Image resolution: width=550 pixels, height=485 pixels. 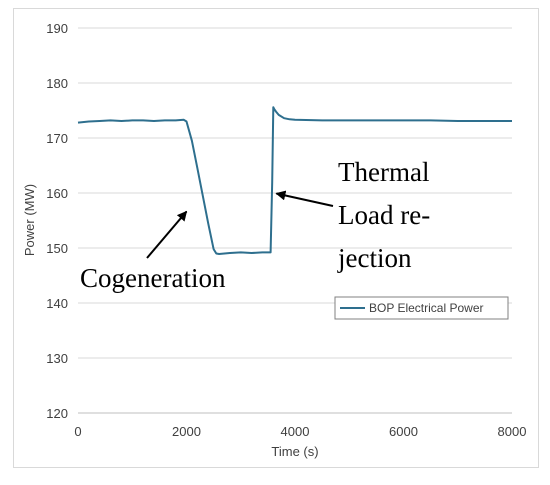 What do you see at coordinates (374, 258) in the screenshot?
I see `annotation-label: jection` at bounding box center [374, 258].